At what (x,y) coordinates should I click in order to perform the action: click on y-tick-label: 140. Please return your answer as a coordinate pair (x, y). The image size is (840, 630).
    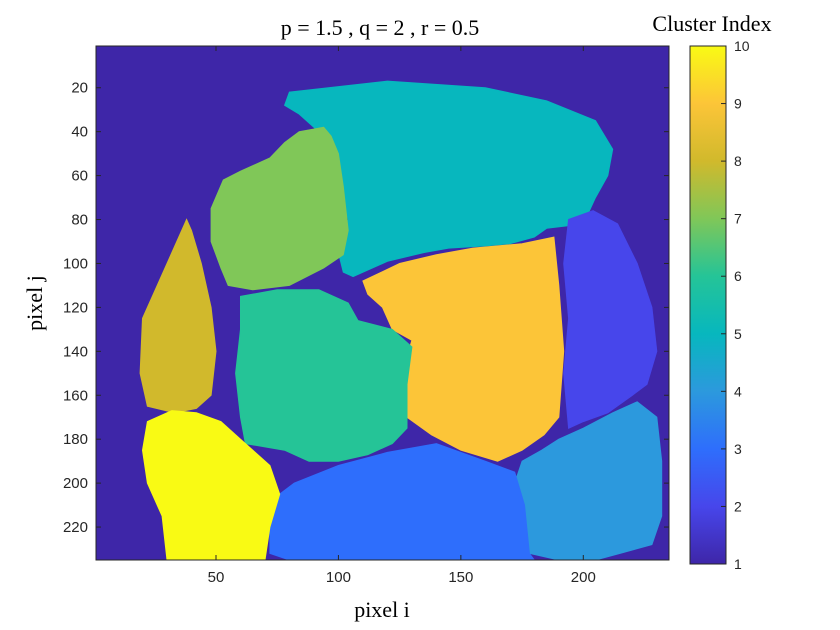
    Looking at the image, I should click on (75, 351).